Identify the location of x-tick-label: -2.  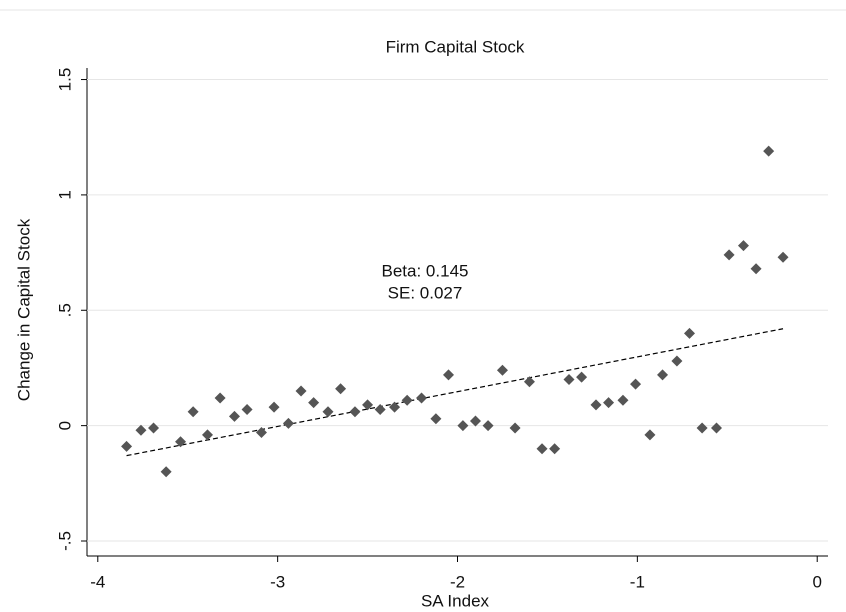
(457, 581).